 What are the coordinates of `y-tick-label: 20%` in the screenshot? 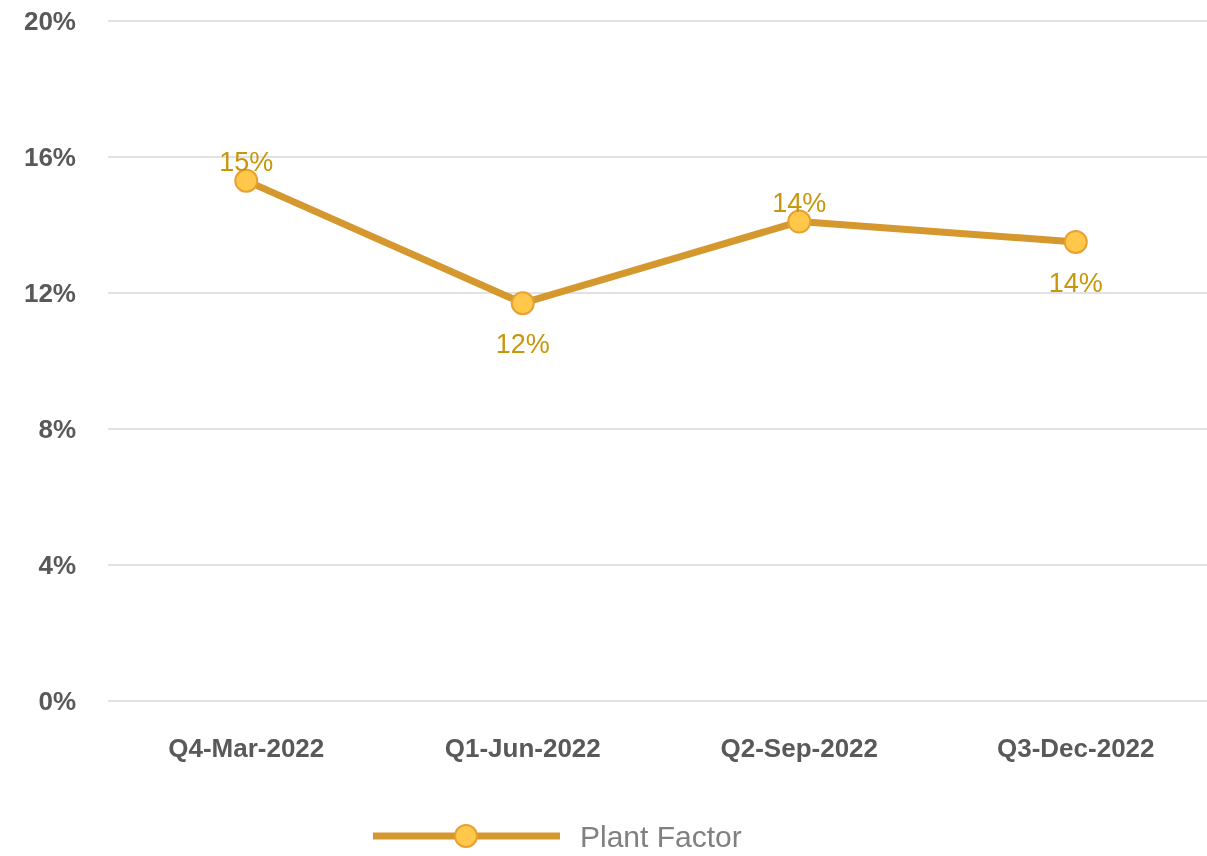 It's located at (49, 21).